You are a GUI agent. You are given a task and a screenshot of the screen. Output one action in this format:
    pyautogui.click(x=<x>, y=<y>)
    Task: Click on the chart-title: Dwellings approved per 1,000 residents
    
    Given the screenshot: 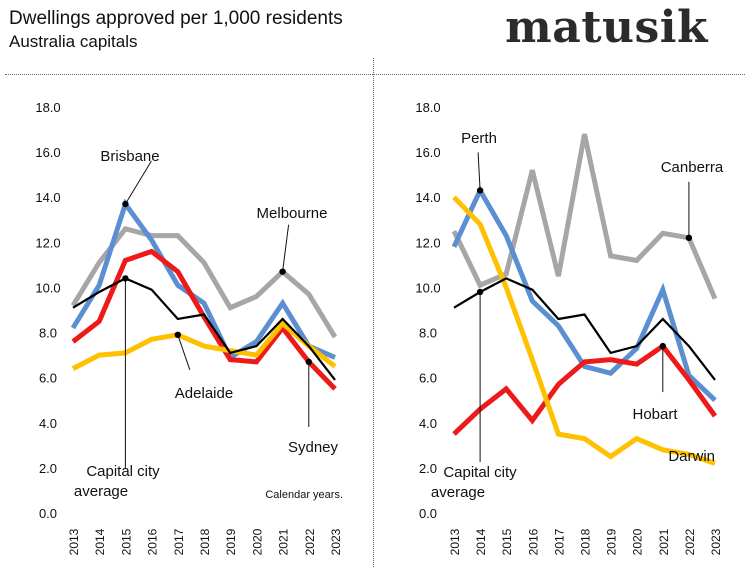 What is the action you would take?
    pyautogui.click(x=176, y=18)
    